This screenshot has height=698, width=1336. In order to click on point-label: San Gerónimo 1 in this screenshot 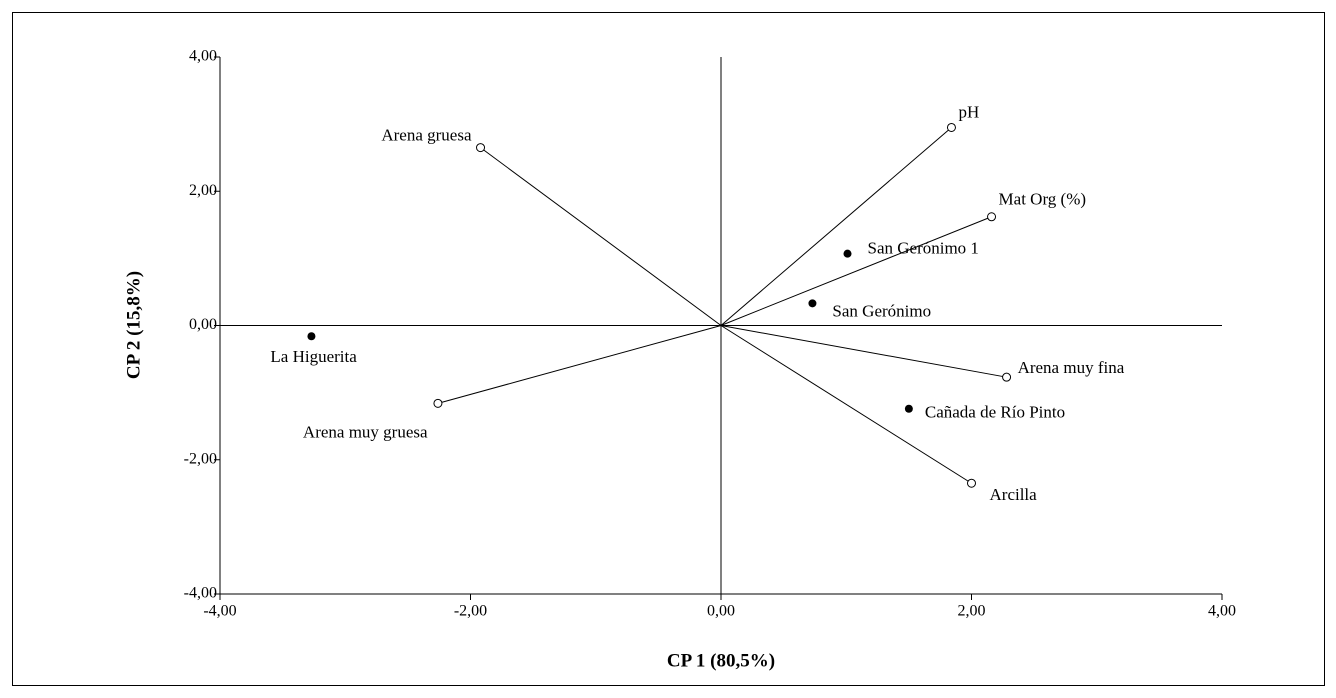, I will do `click(923, 248)`.